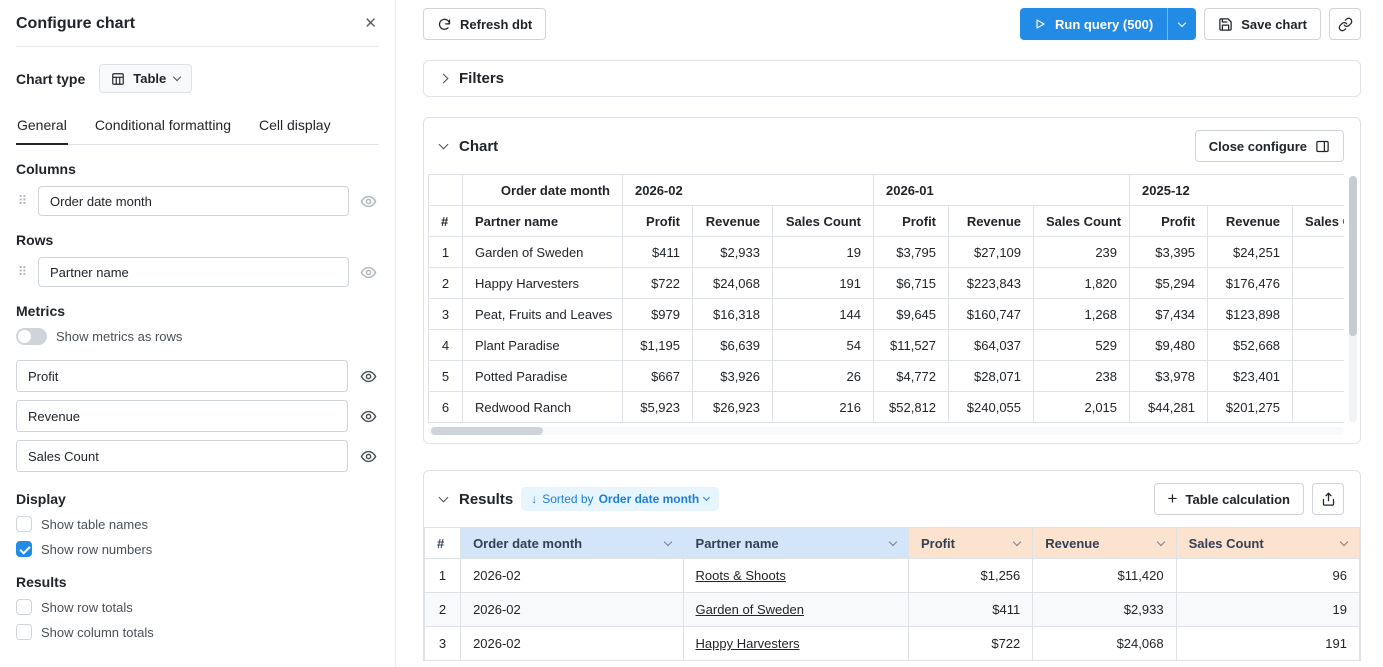  I want to click on chart-type-select: Table, so click(146, 78).